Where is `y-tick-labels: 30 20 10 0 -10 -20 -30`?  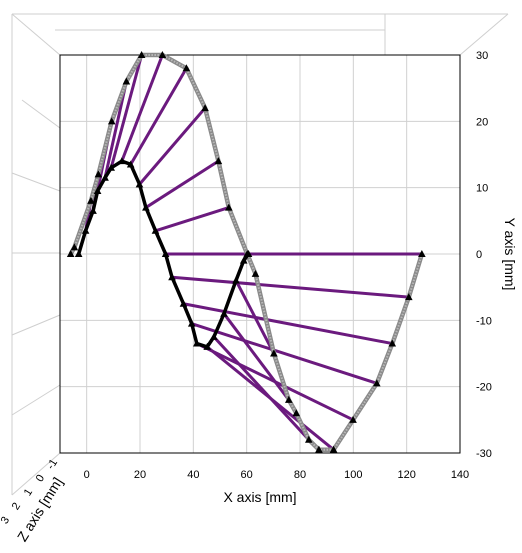 y-tick-labels: 30 20 10 0 -10 -20 -30 is located at coordinates (484, 255).